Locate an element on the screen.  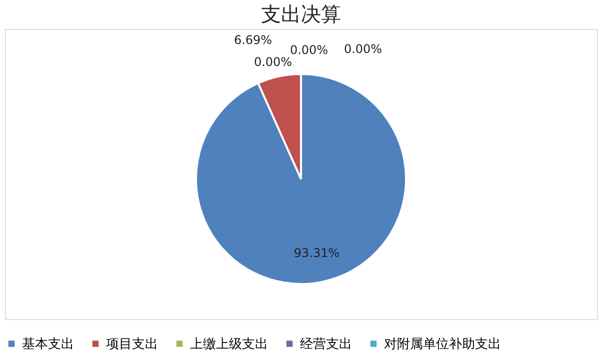
legend-label: 上缴上级支出 is located at coordinates (229, 344).